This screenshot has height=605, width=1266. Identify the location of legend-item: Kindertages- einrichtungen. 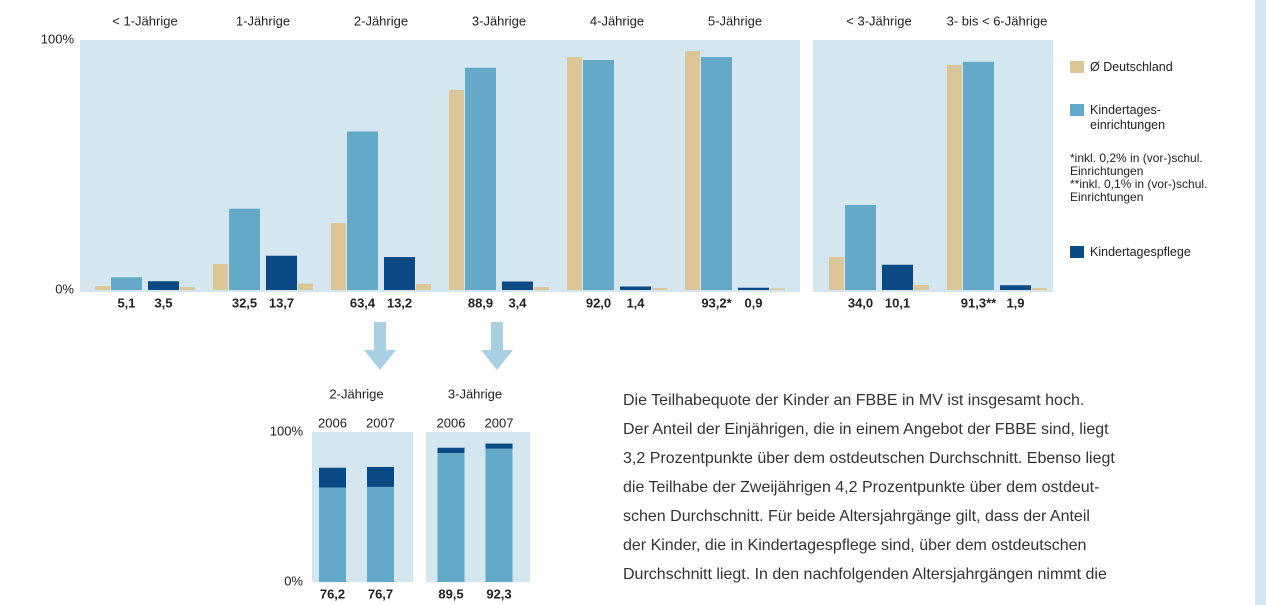
(1117, 118).